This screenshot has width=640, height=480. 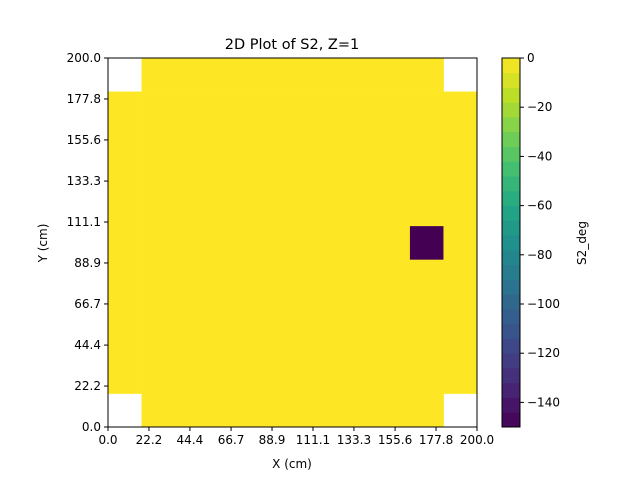 I want to click on colorbar-tick-label: −40, so click(x=539, y=156).